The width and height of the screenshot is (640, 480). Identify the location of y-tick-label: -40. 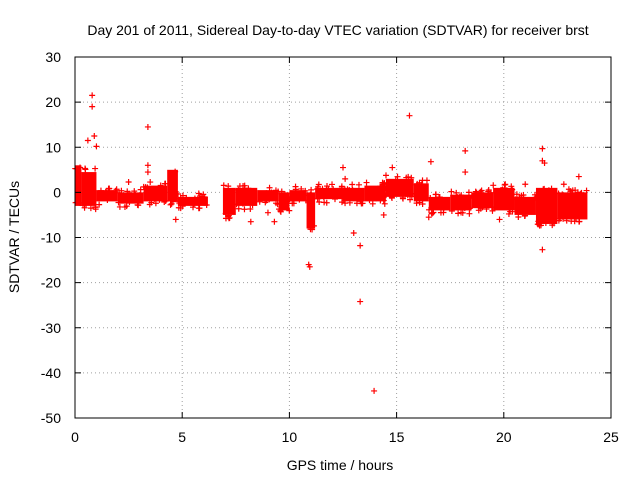
(51, 373).